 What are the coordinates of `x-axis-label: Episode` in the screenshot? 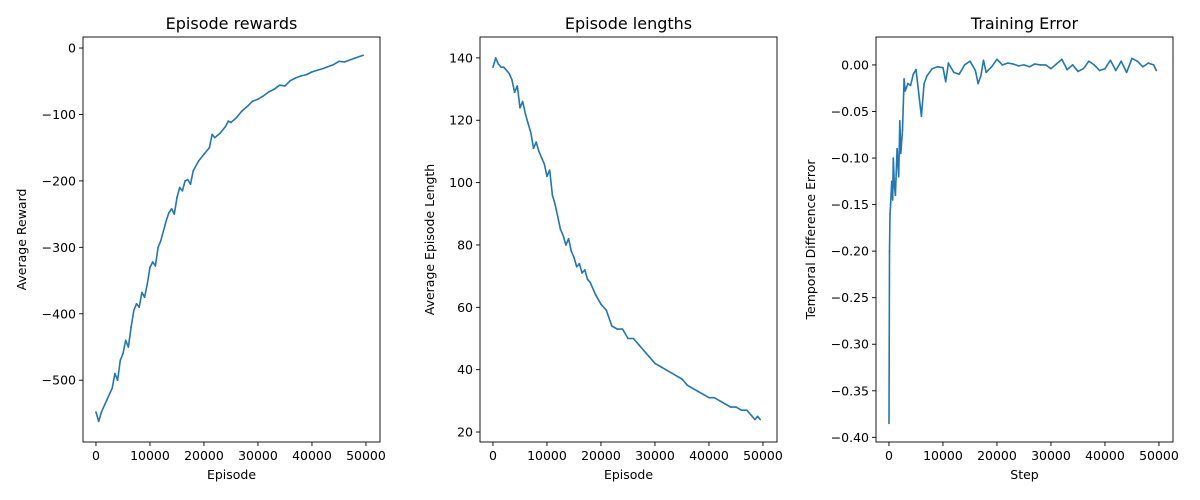 It's located at (628, 474).